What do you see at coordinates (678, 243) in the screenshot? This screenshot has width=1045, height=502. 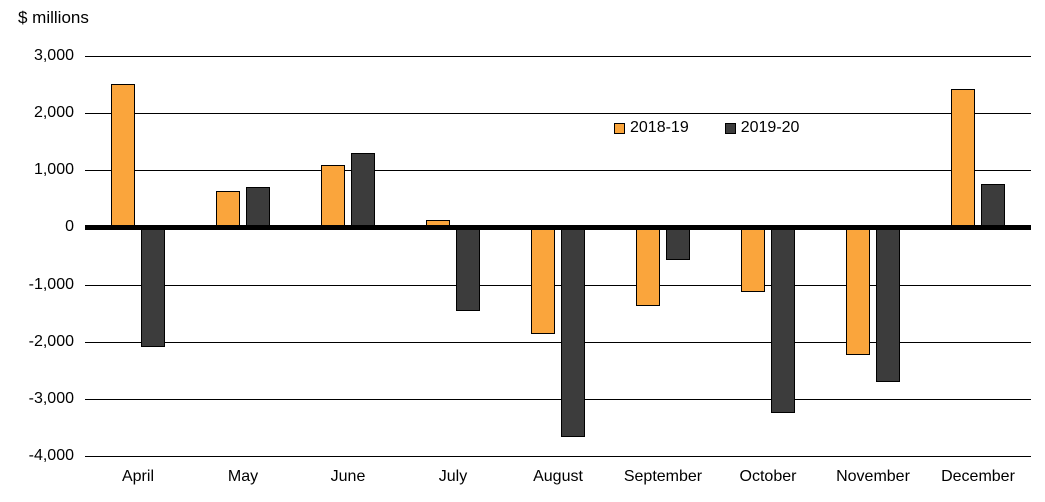 I see `bar-2019-20-september` at bounding box center [678, 243].